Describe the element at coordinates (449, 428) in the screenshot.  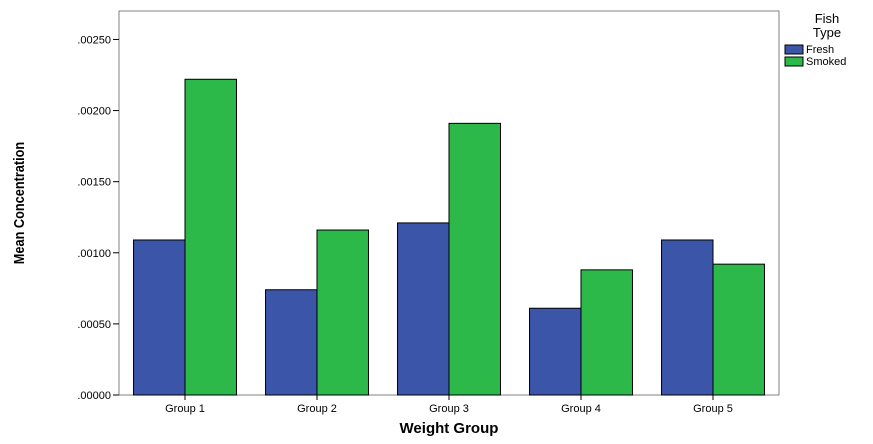
I see `x-axis-title: Weight Group` at that location.